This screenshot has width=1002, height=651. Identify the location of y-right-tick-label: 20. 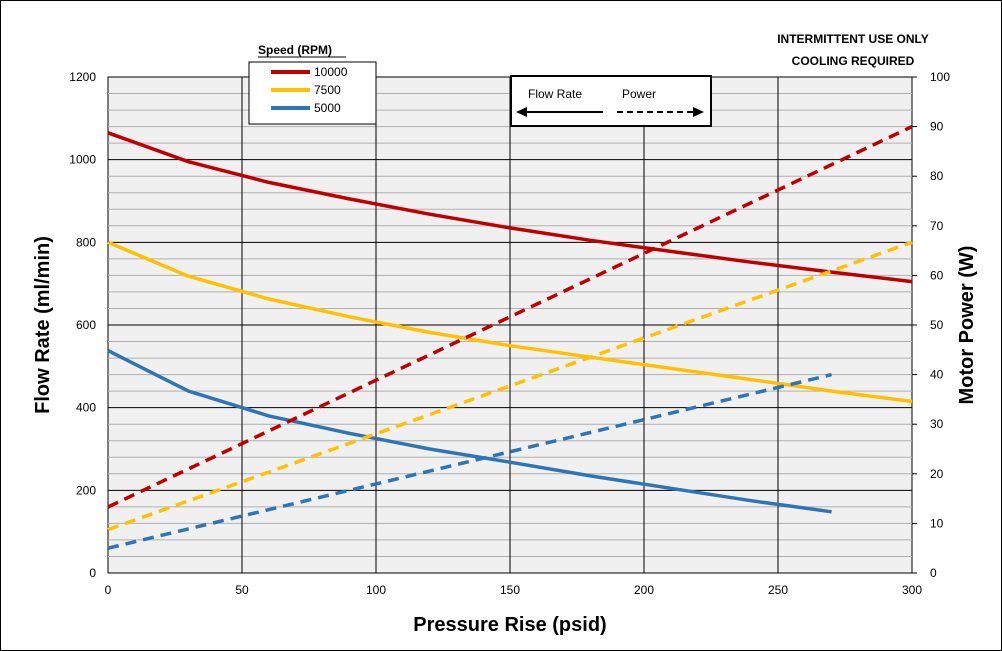
(937, 474).